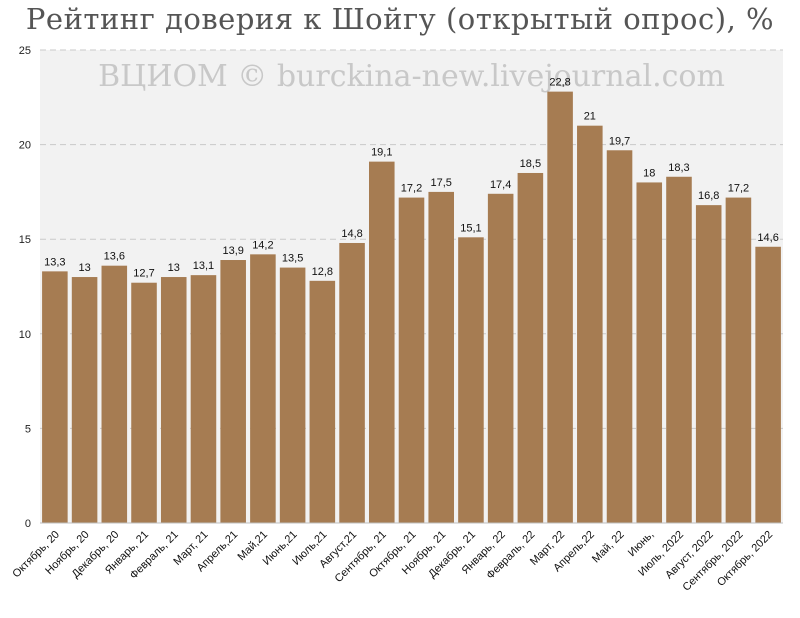  What do you see at coordinates (292, 259) in the screenshot?
I see `data-label: 13,5` at bounding box center [292, 259].